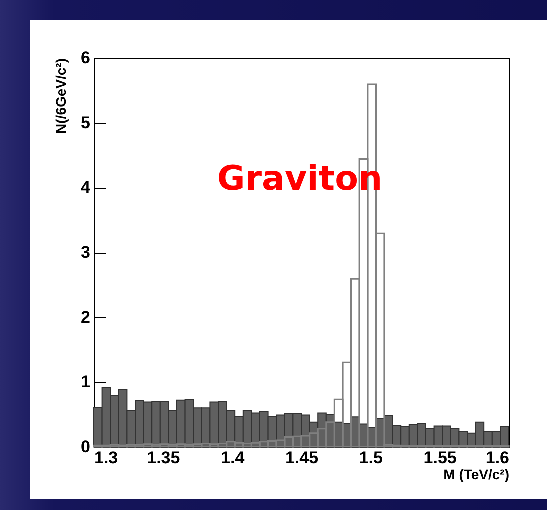 Image resolution: width=547 pixels, height=510 pixels. Describe the element at coordinates (106, 458) in the screenshot. I see `x-tick-label: 1.3` at that location.